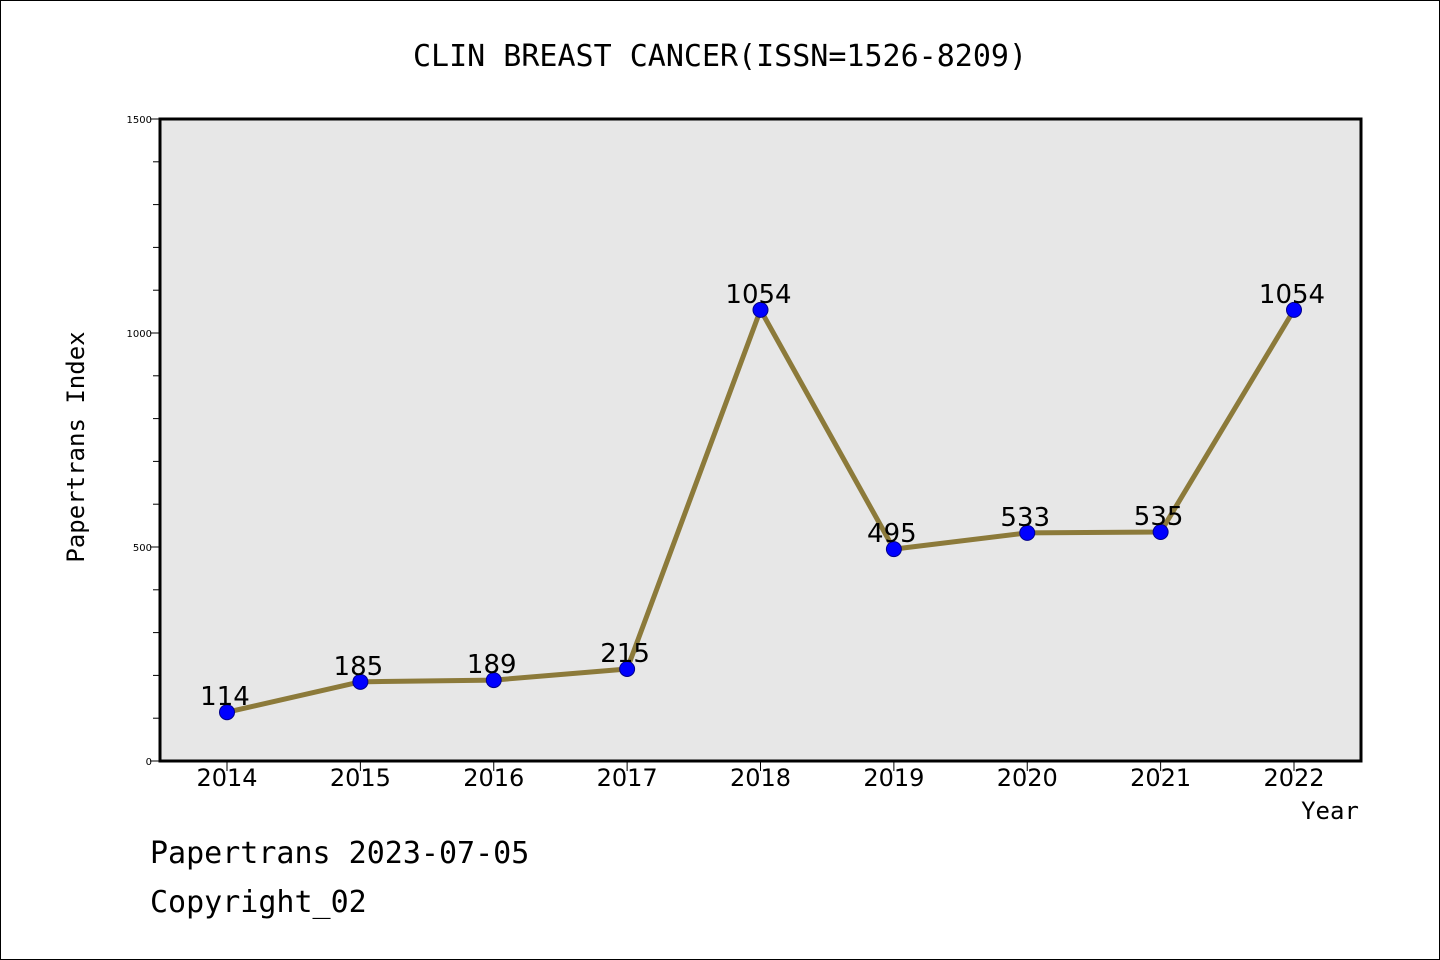 Image resolution: width=1440 pixels, height=960 pixels. I want to click on x-tick-label: 2015, so click(360, 778).